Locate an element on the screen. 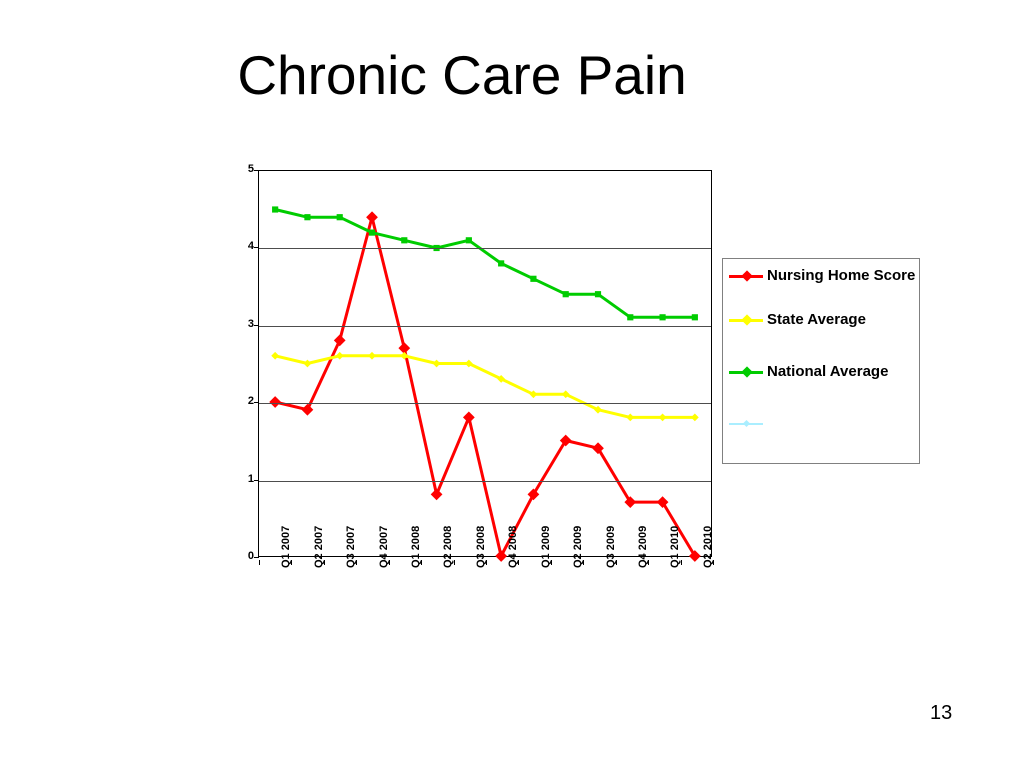  y-tick-label: 3 is located at coordinates (250, 323).